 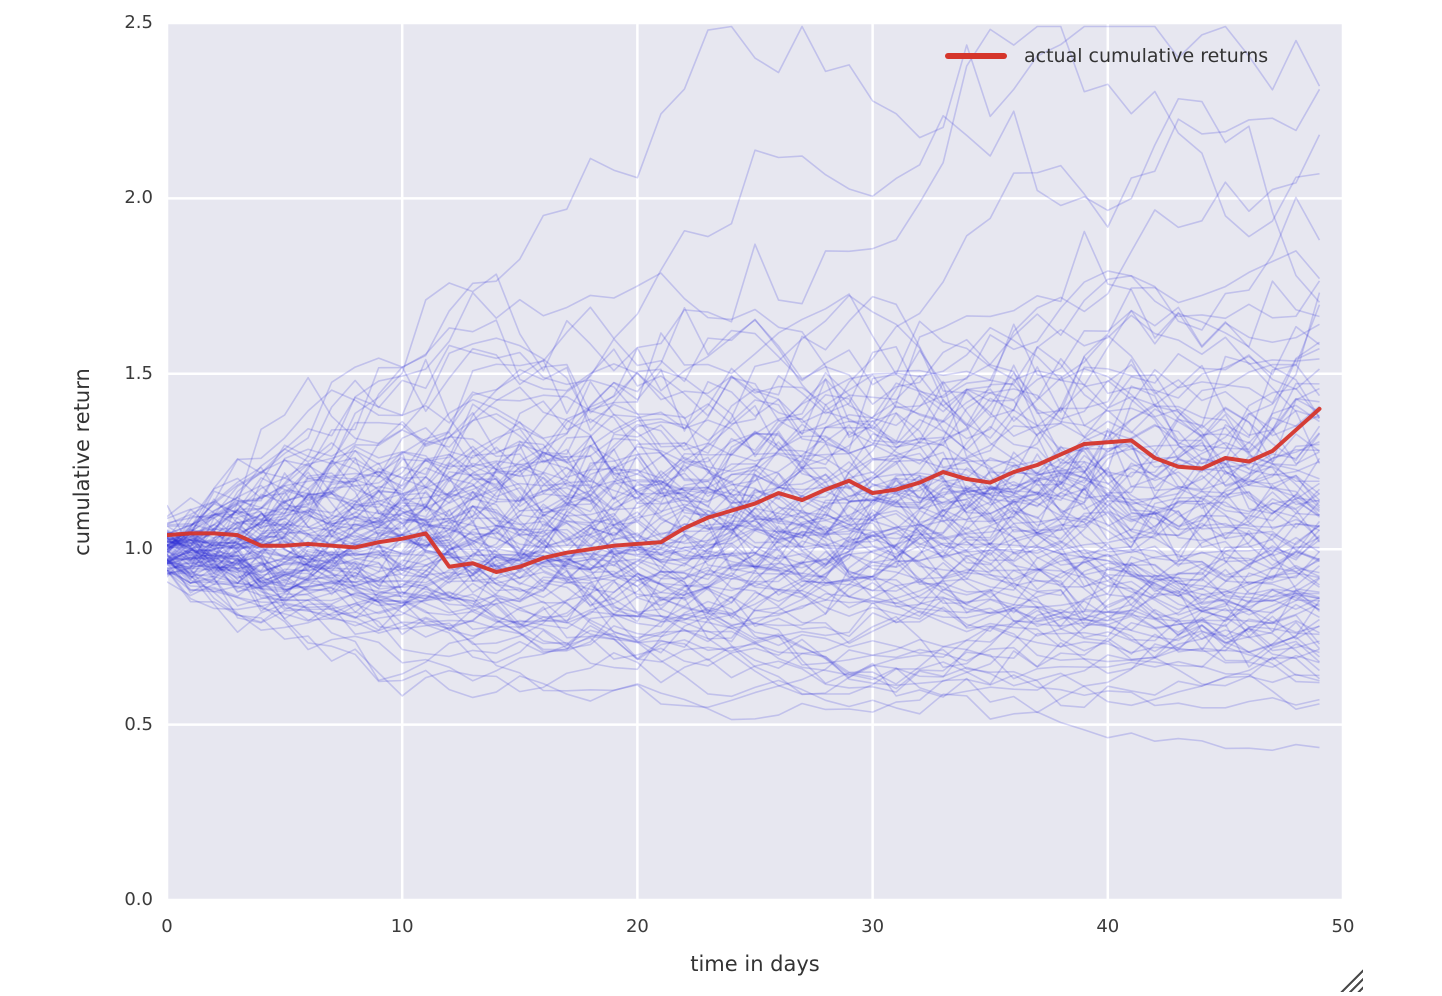 I want to click on x-tick-label: 40, so click(x=1108, y=926).